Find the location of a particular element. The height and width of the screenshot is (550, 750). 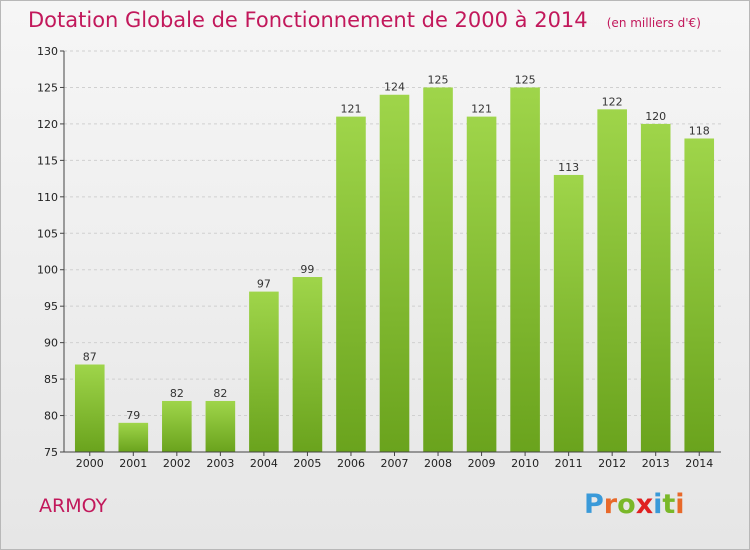

data-label: 113 is located at coordinates (568, 167).